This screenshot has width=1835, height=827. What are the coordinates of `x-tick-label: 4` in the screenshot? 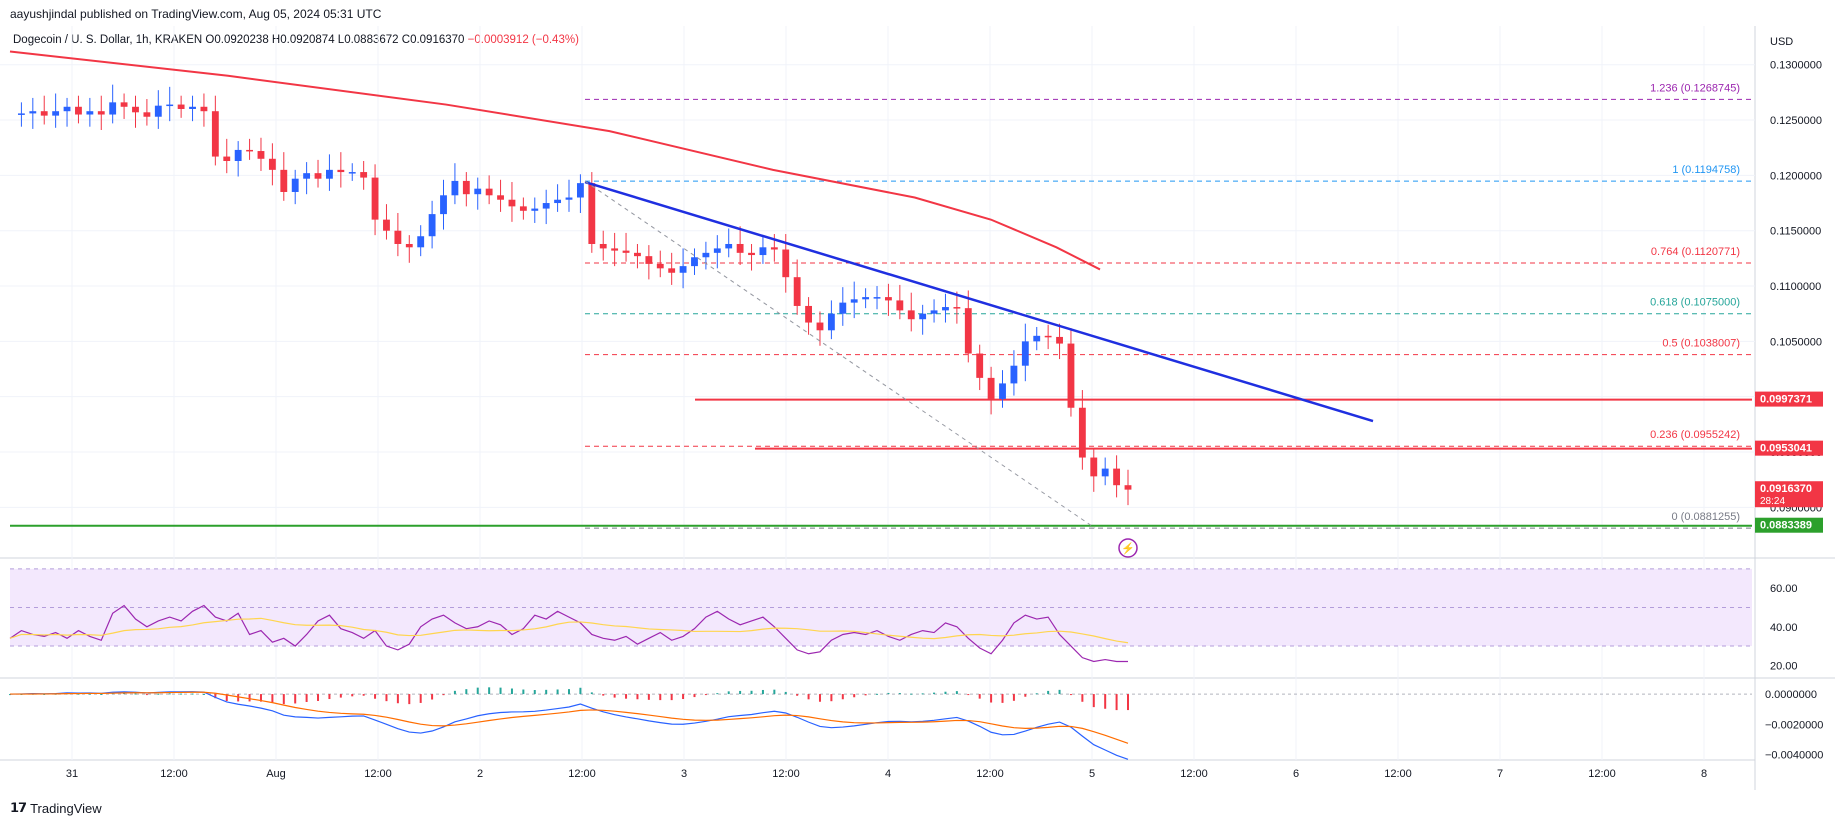 It's located at (888, 774).